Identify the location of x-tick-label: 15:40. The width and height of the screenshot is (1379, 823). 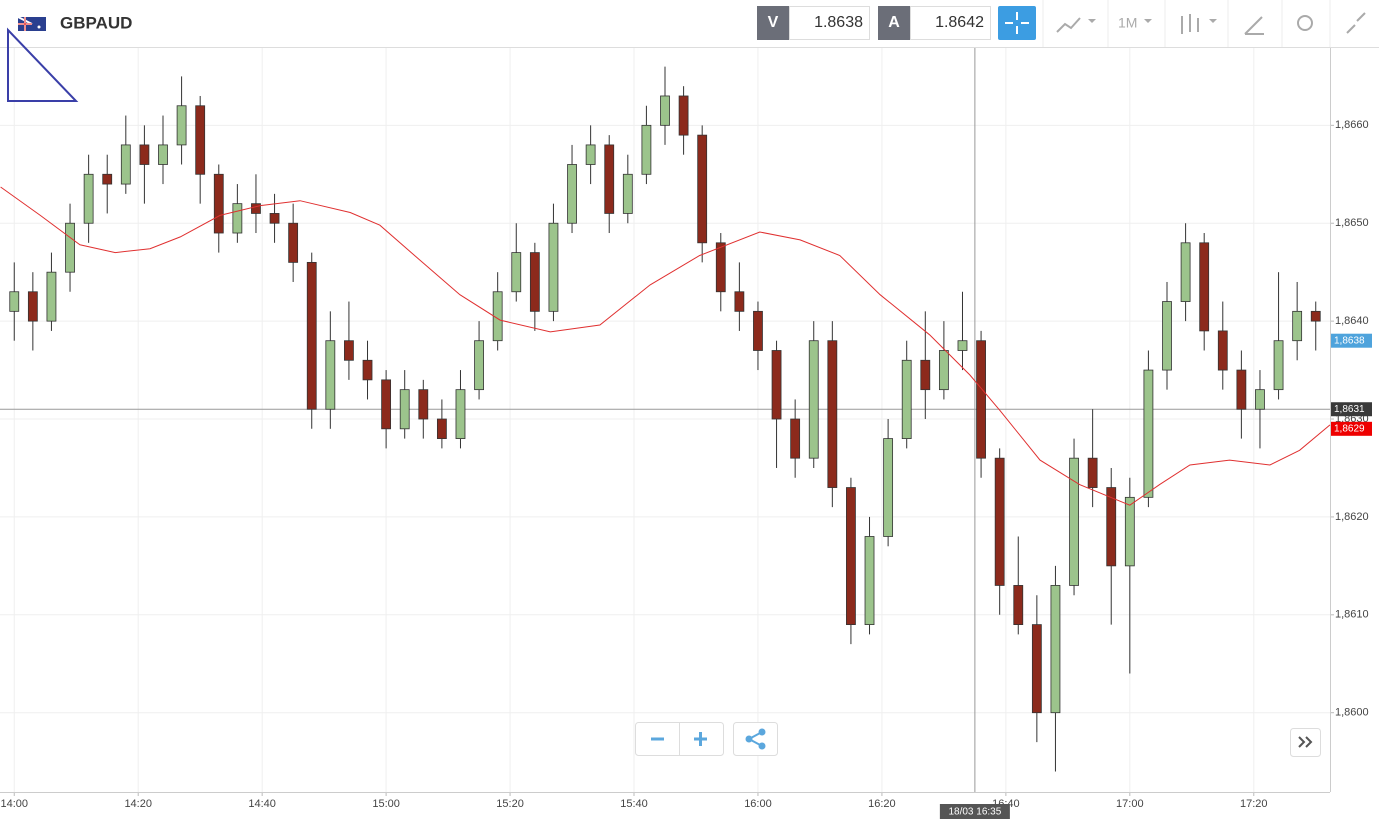
(634, 804).